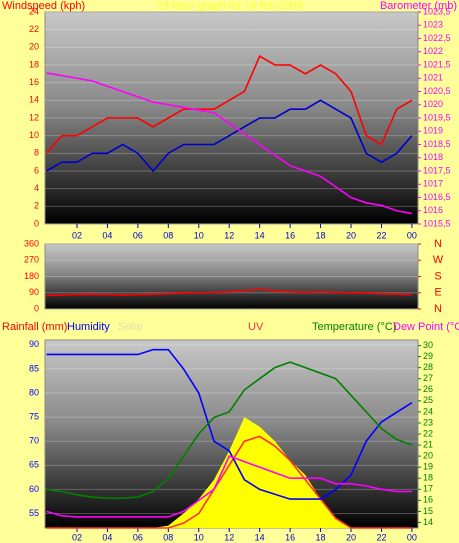  Describe the element at coordinates (34, 82) in the screenshot. I see `y-tick-label: 16` at that location.